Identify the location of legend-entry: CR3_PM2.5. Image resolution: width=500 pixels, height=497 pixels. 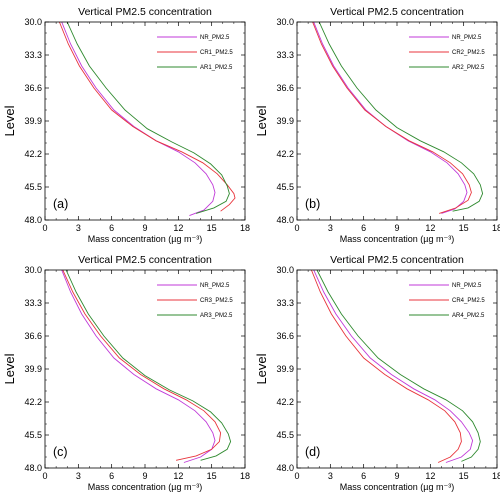
(216, 301).